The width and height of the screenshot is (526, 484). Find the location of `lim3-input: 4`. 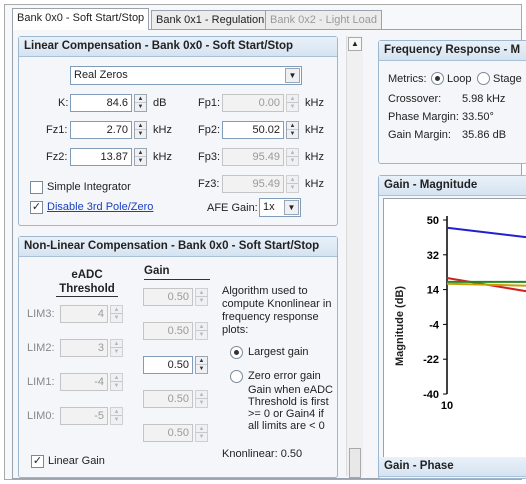

lim3-input: 4 is located at coordinates (84, 314).